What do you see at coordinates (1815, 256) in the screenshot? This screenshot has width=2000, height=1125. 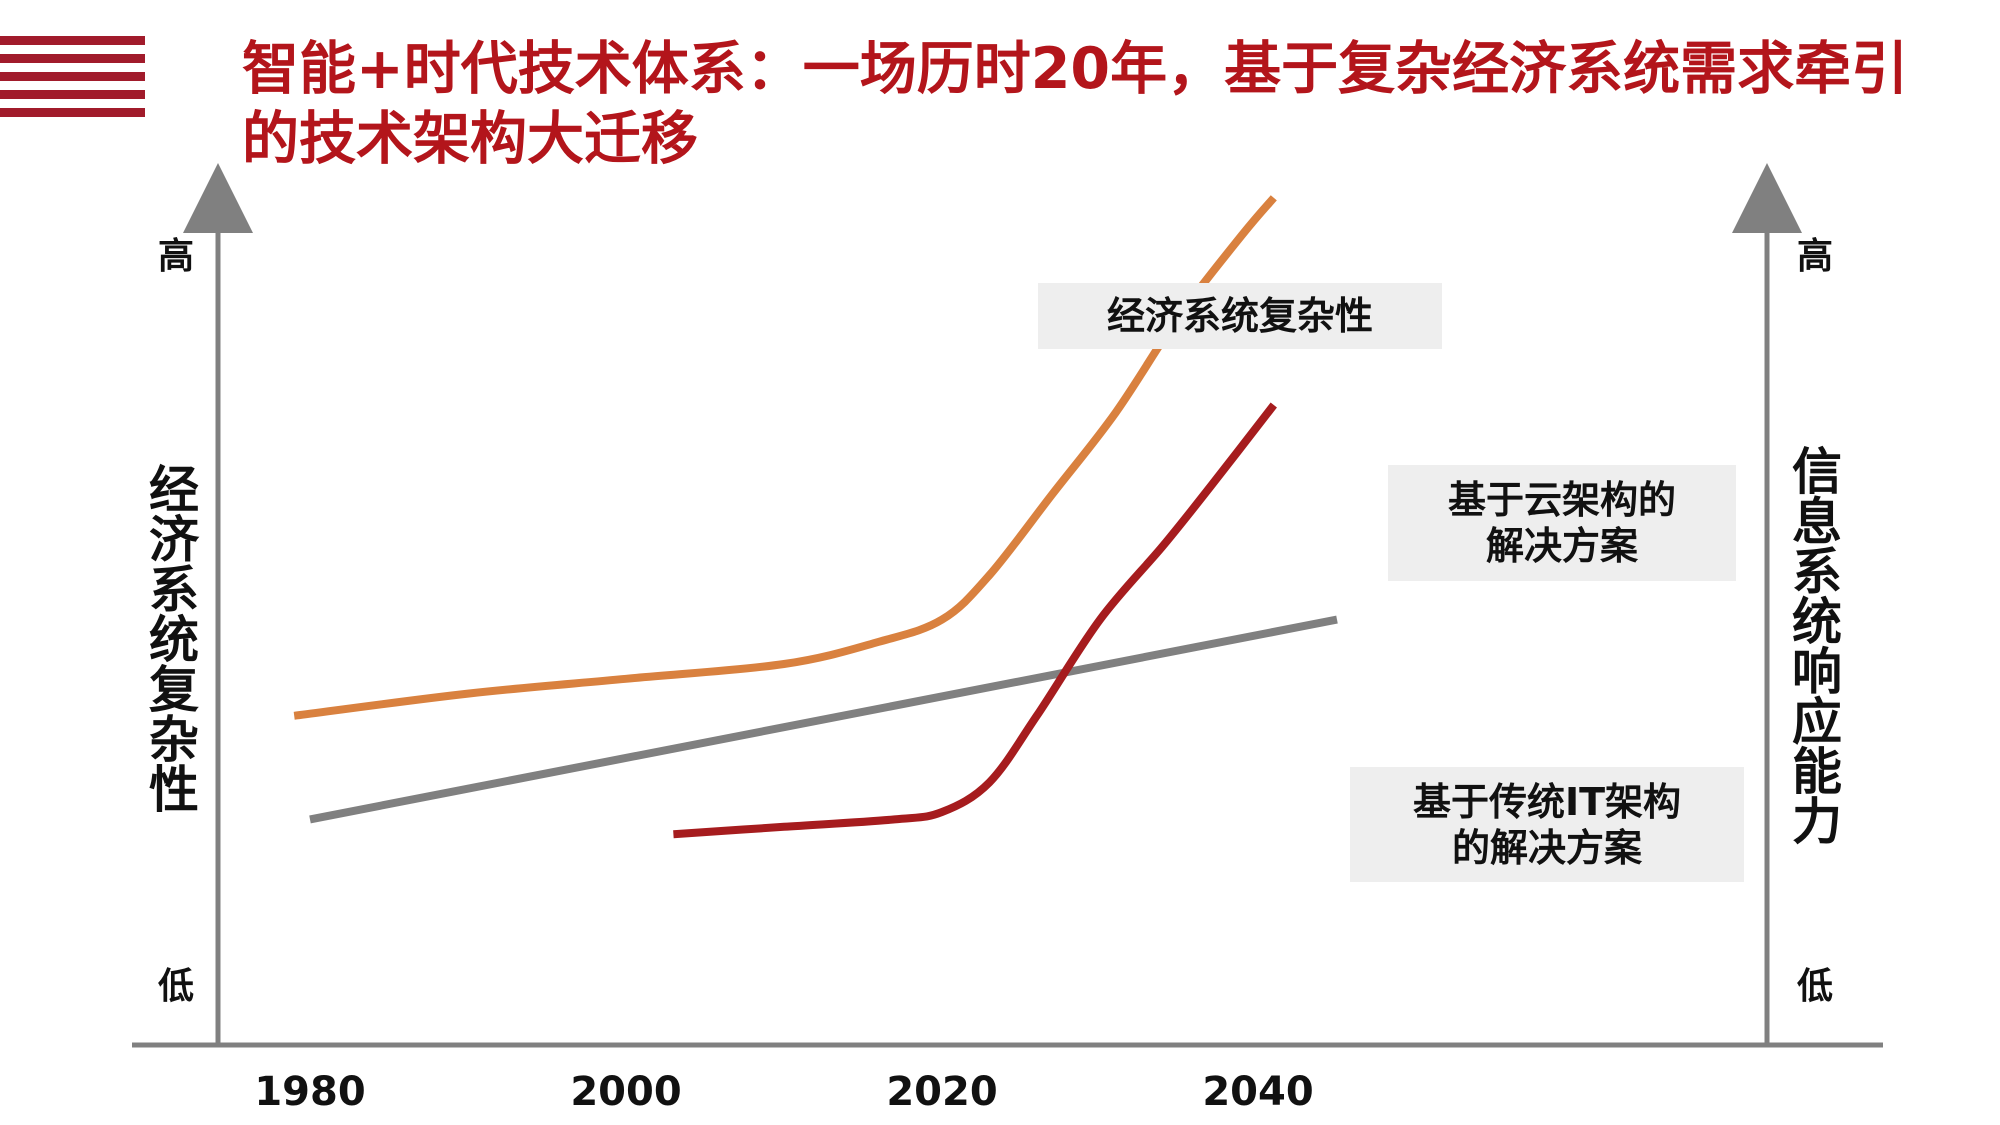 I see `right-axis-high-label: 高` at bounding box center [1815, 256].